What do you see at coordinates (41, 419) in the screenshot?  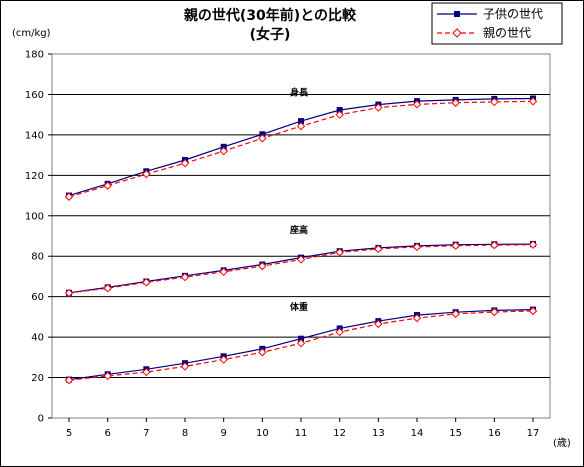 I see `y-tick-label: 0` at bounding box center [41, 419].